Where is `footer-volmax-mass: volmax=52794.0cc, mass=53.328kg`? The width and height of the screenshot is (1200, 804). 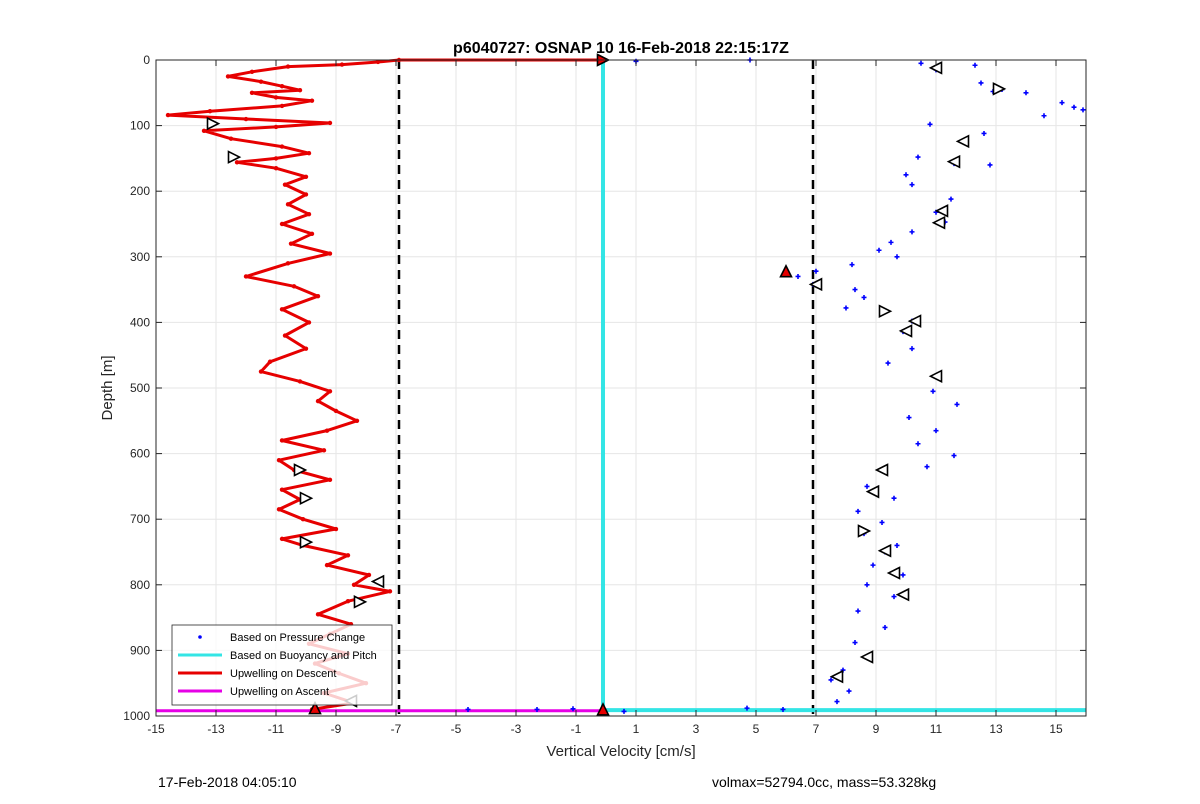
footer-volmax-mass: volmax=52794.0cc, mass=53.328kg is located at coordinates (824, 782).